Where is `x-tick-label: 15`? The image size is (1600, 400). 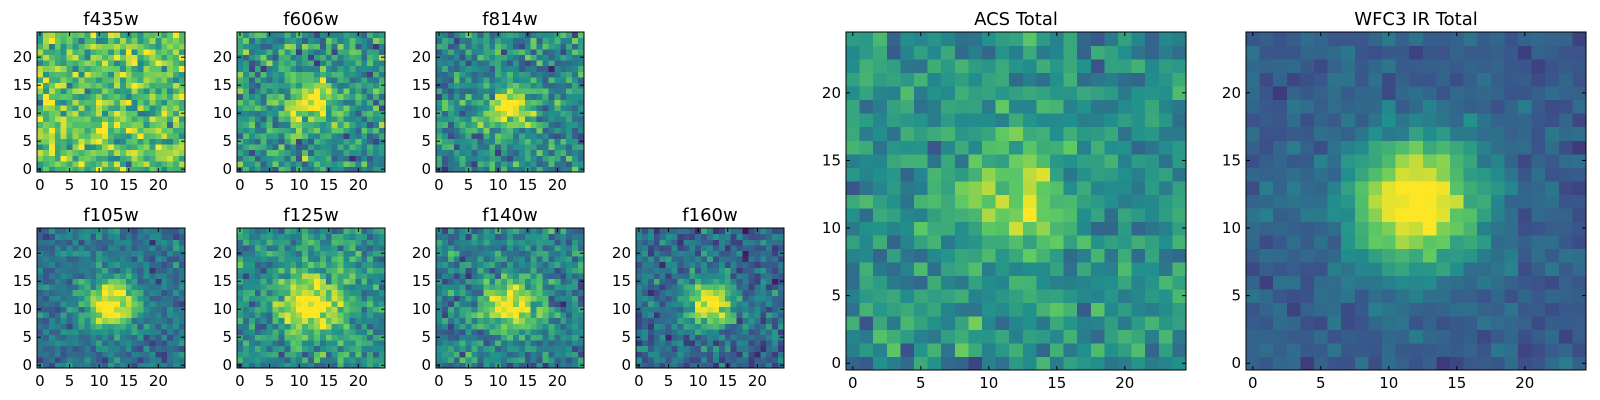
x-tick-label: 15 is located at coordinates (128, 381).